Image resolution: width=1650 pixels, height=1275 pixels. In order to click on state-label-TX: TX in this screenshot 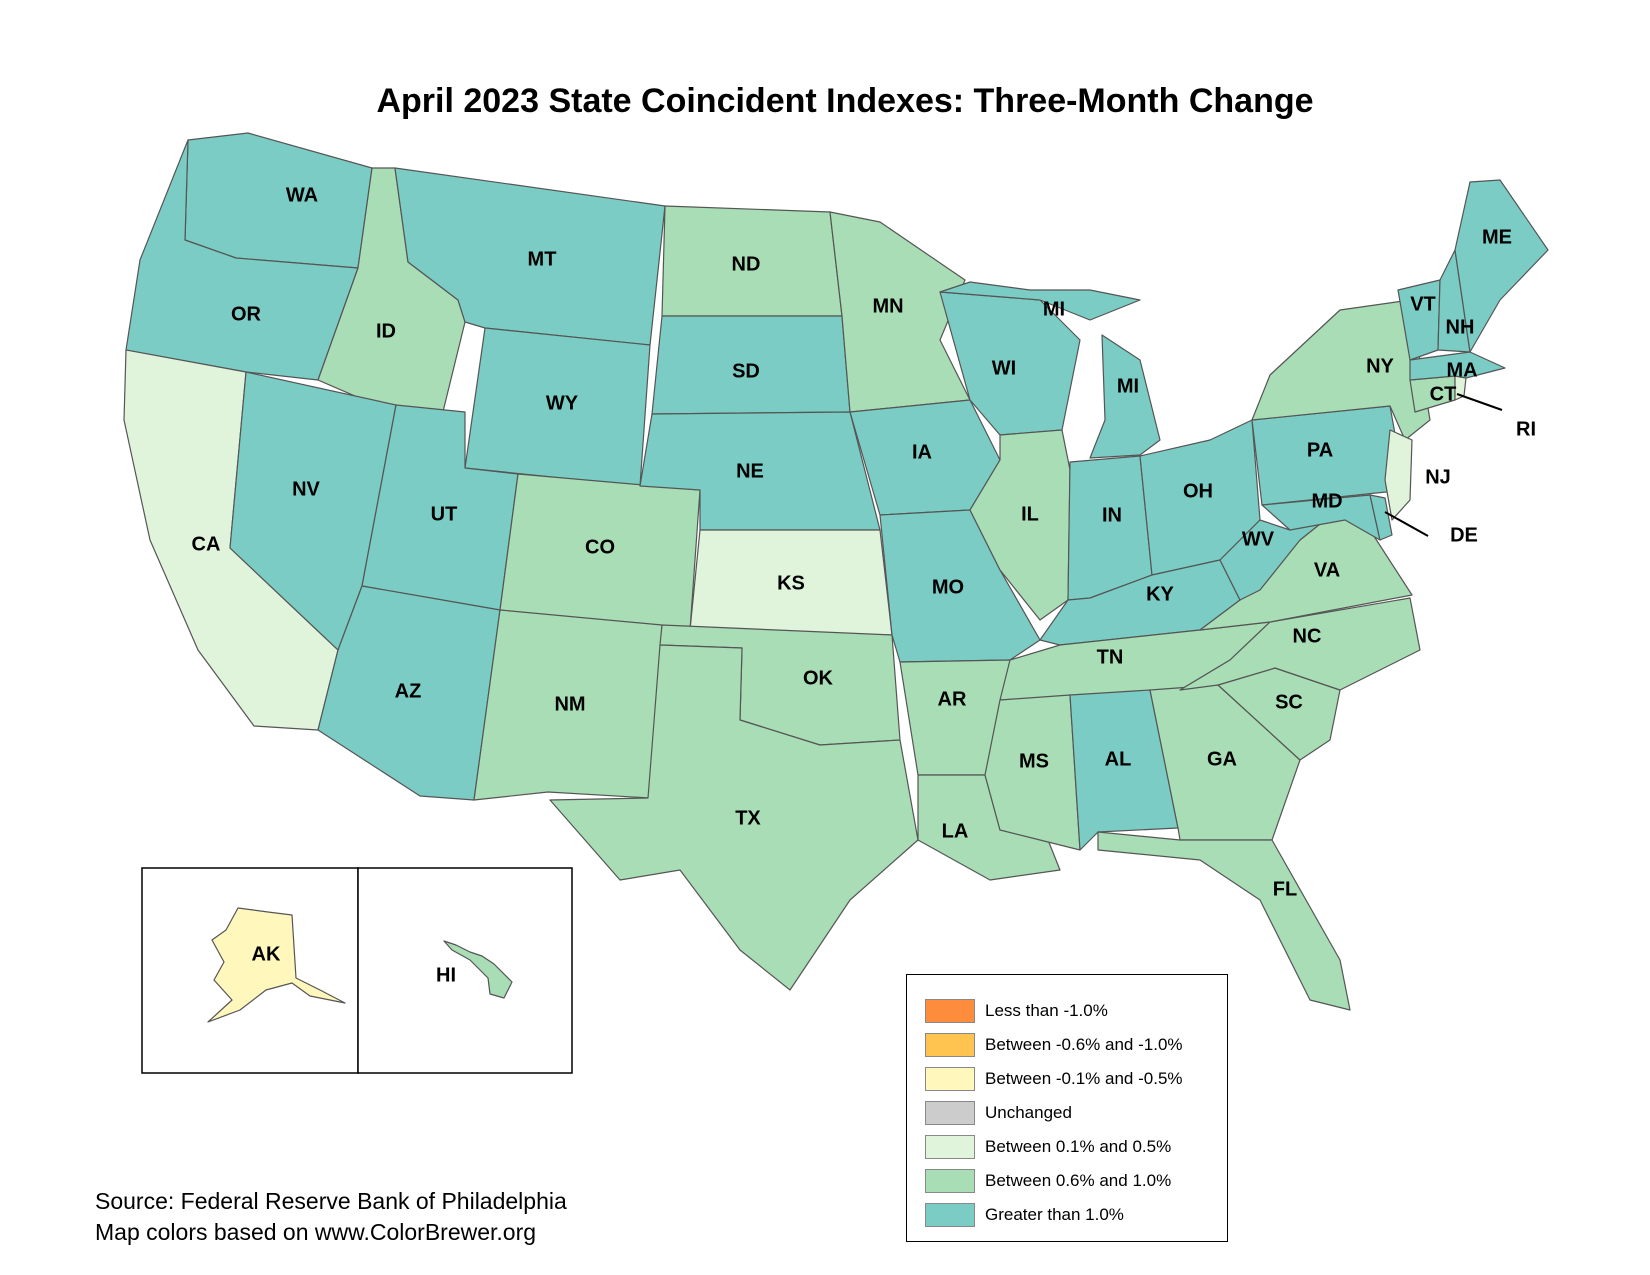, I will do `click(748, 818)`.